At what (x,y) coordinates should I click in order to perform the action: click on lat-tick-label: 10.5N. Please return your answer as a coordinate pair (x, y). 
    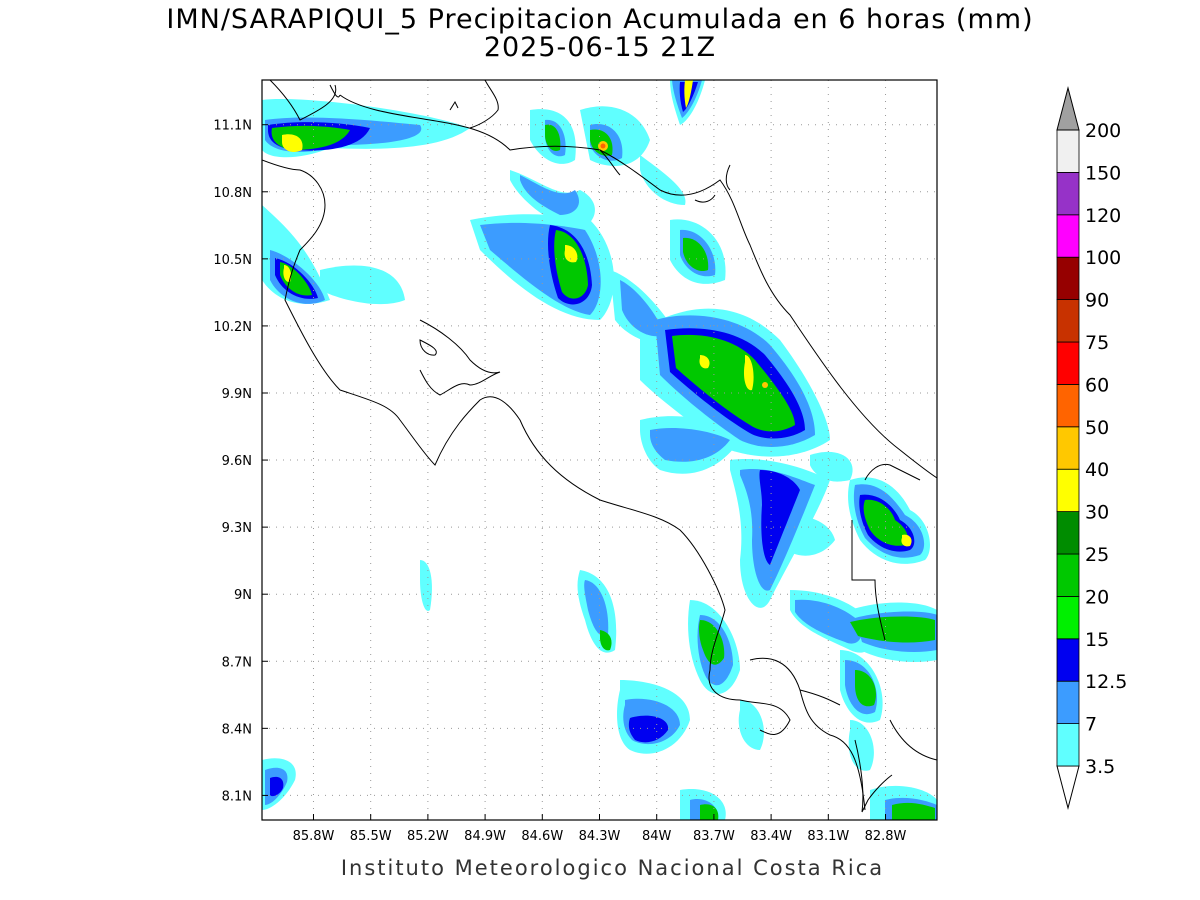
    Looking at the image, I should click on (232, 260).